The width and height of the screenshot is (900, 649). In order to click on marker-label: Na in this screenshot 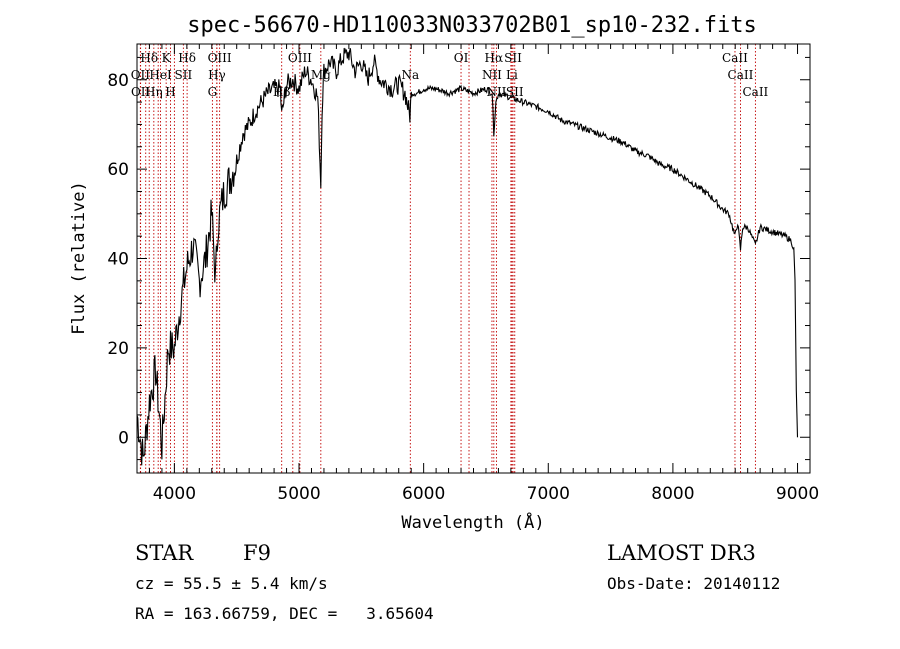, I will do `click(410, 75)`.